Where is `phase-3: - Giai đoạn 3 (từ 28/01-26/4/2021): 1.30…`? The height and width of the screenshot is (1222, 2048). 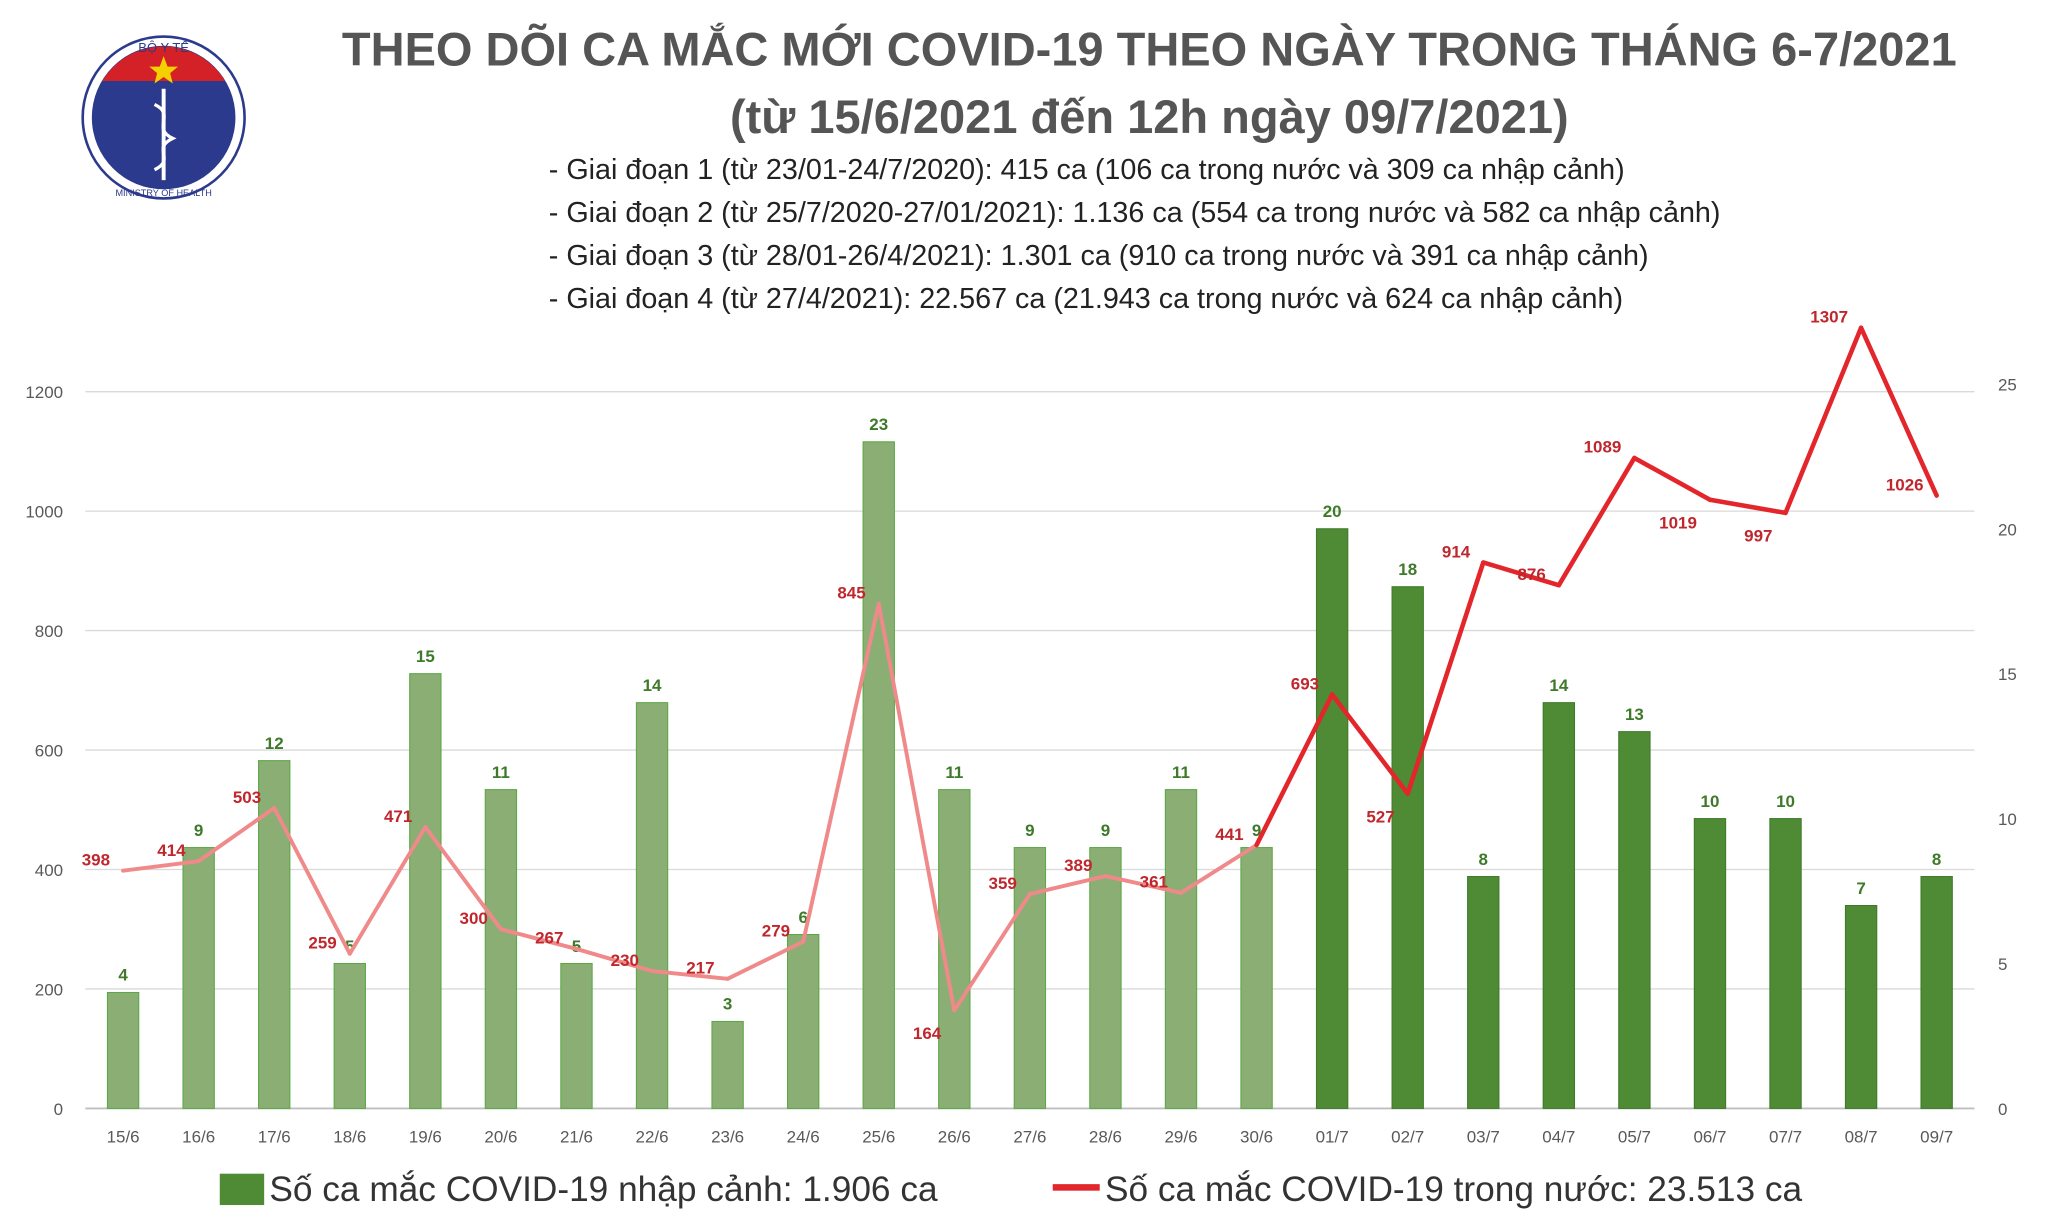
phase-3: - Giai đoạn 3 (từ 28/01-26/4/2021): 1.30… is located at coordinates (1099, 256).